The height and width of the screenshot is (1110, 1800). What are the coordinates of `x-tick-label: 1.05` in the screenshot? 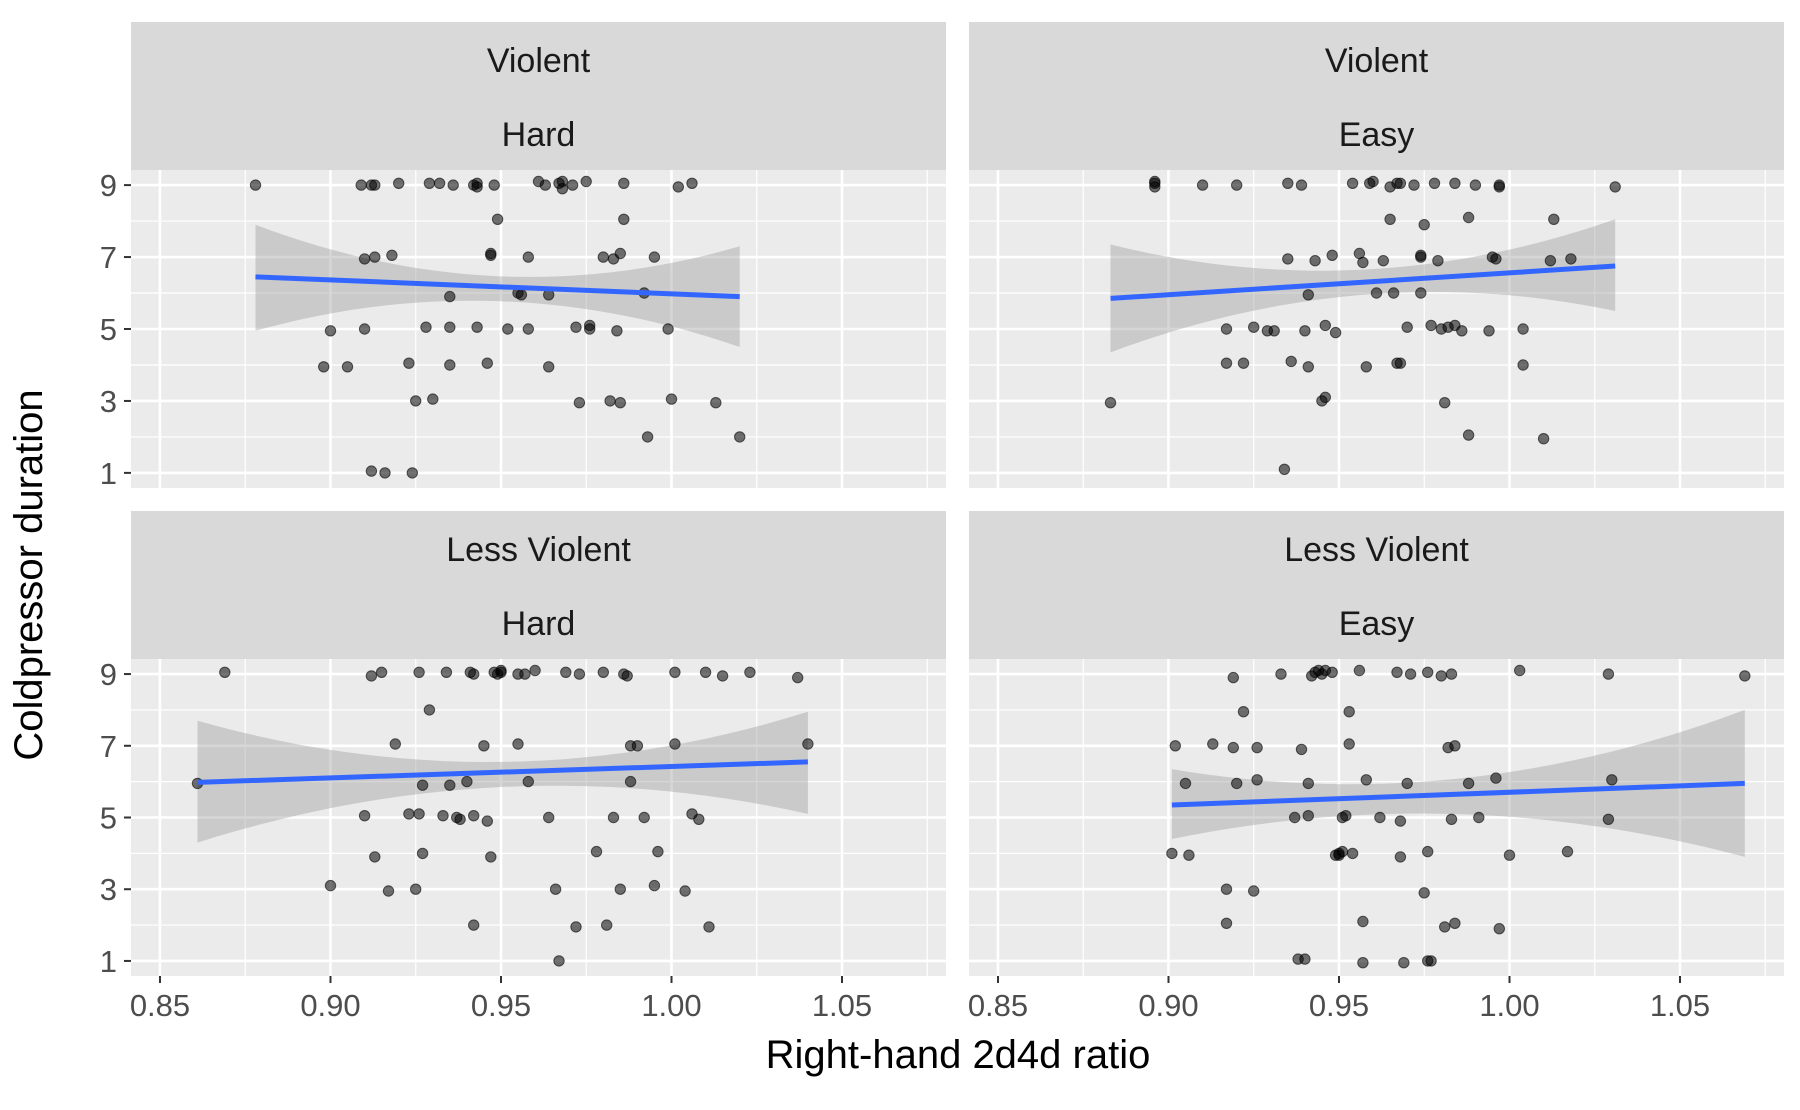 It's located at (842, 1005).